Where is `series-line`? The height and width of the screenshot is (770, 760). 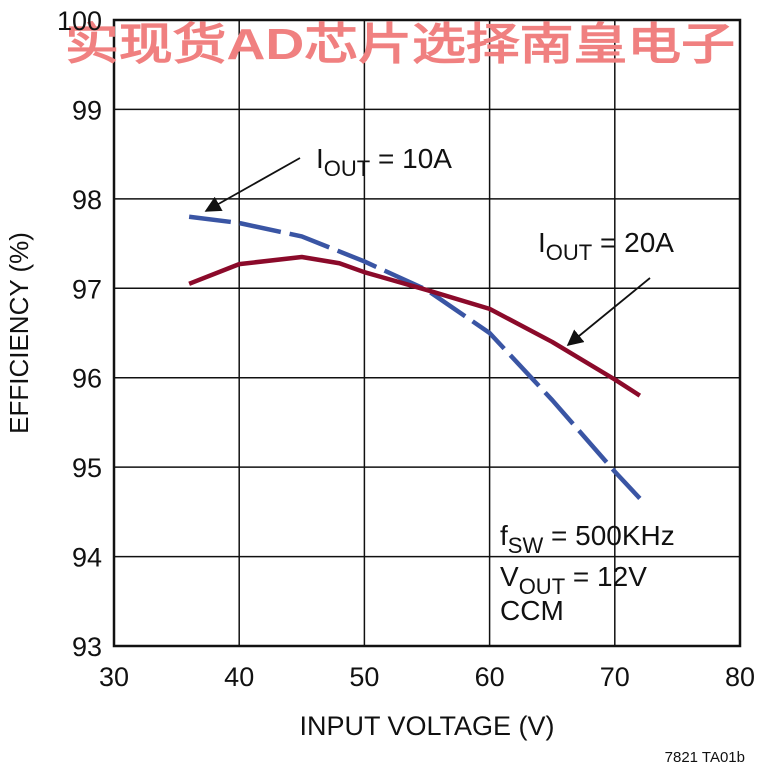 series-line is located at coordinates (415, 326).